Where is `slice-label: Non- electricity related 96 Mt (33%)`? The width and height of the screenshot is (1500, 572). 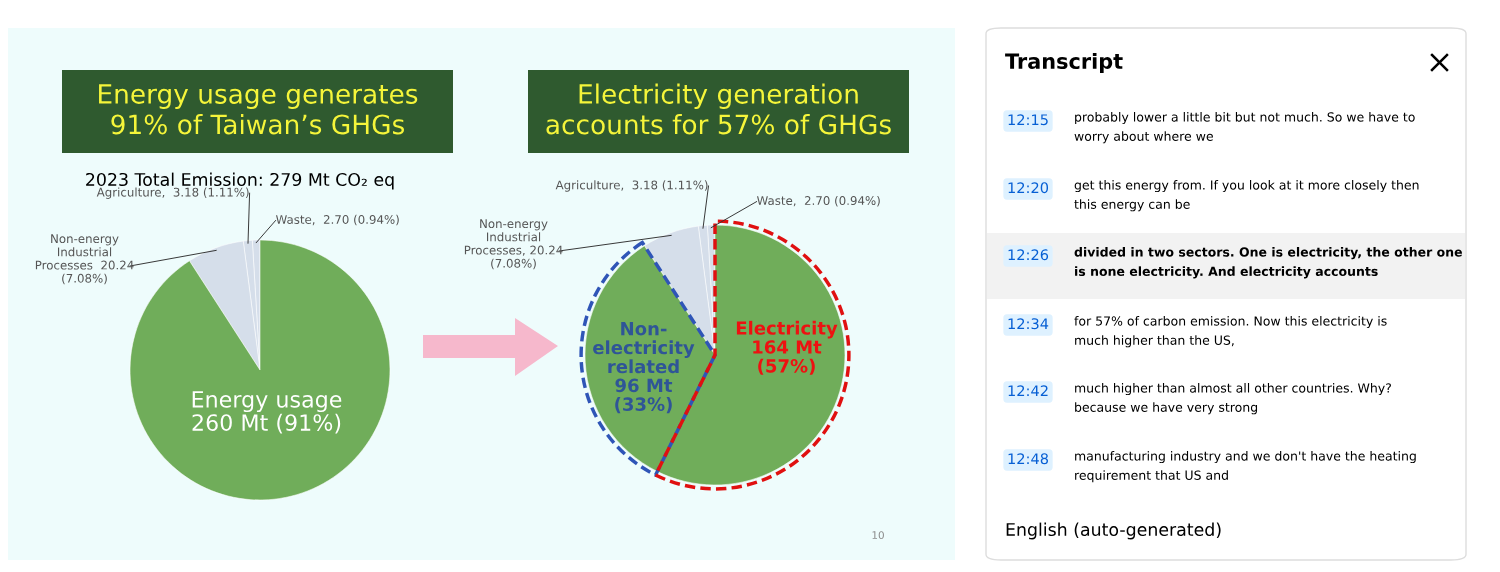 slice-label: Non- electricity related 96 Mt (33%) is located at coordinates (644, 368).